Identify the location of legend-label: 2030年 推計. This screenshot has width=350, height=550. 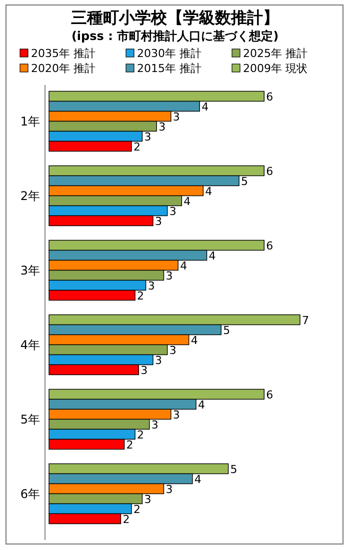
(169, 53).